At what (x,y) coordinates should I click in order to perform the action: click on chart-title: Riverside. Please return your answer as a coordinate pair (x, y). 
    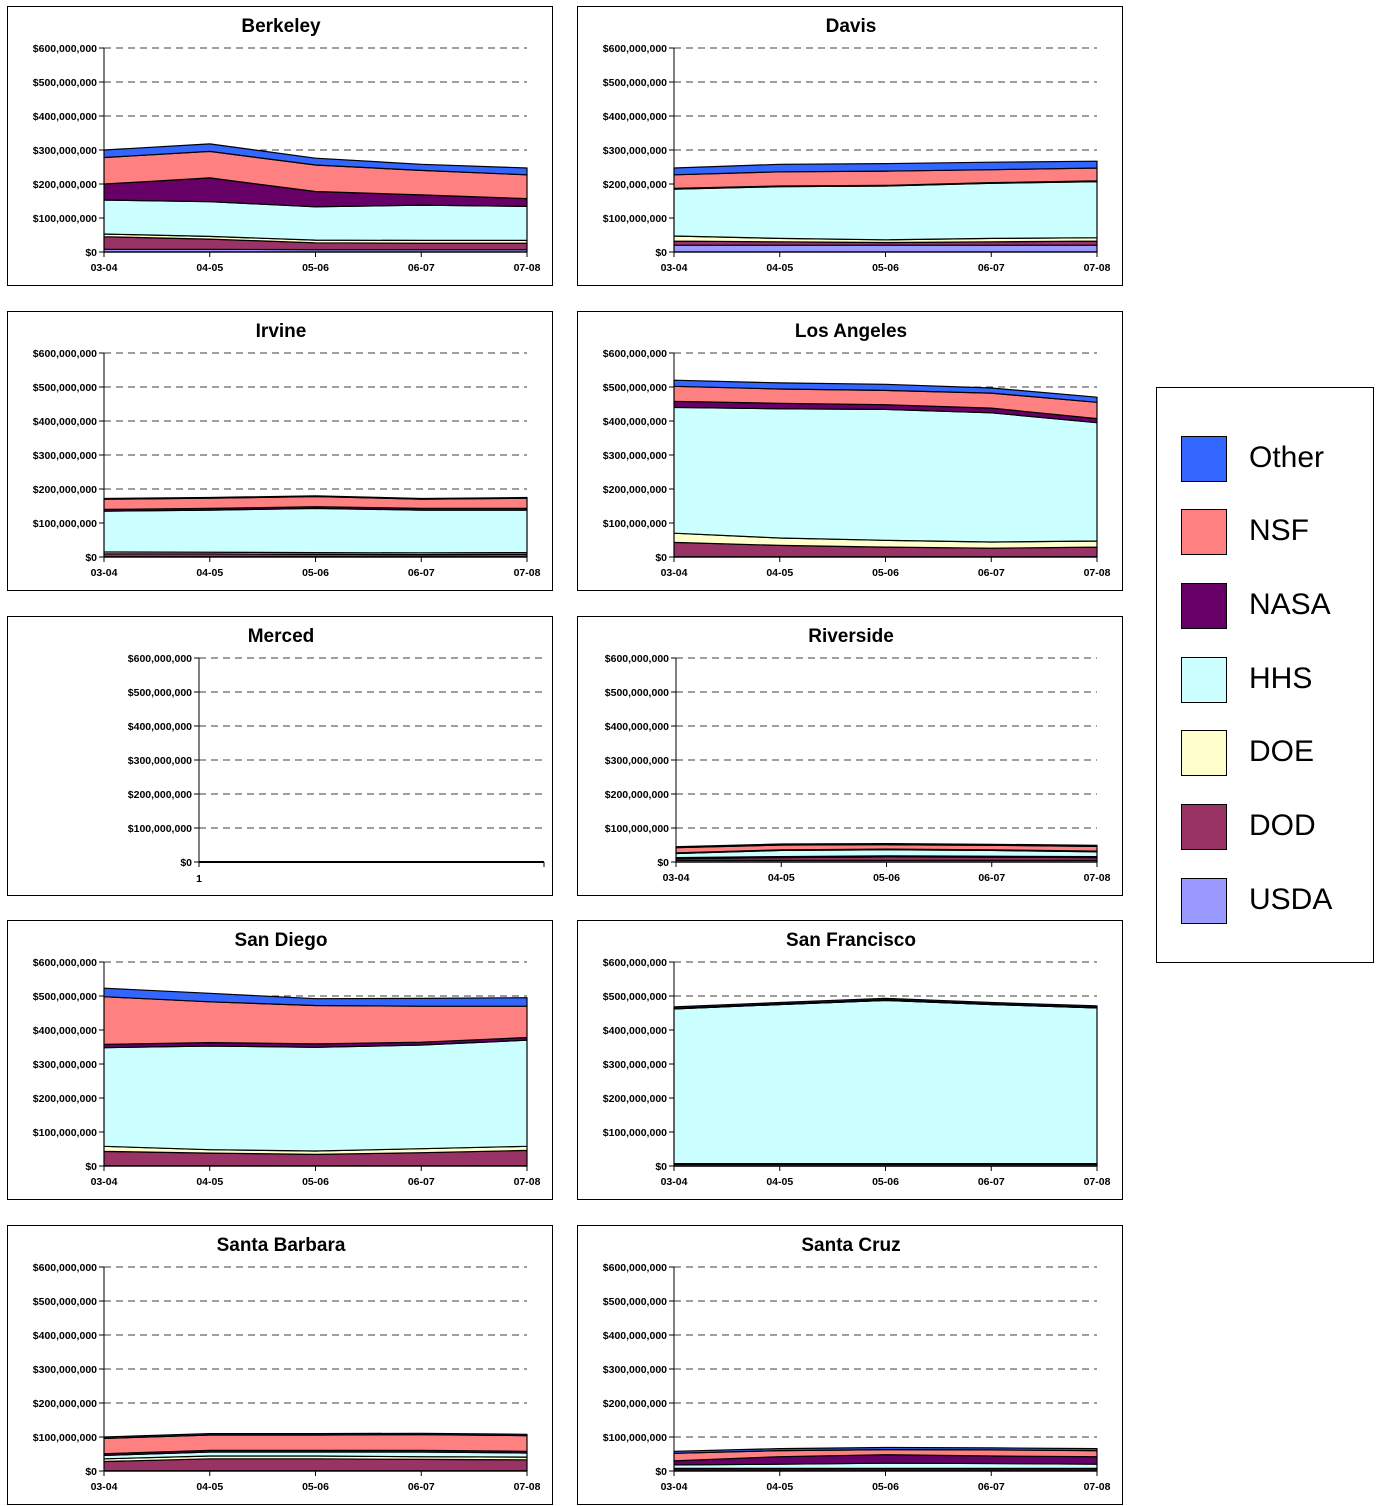
    Looking at the image, I should click on (851, 636).